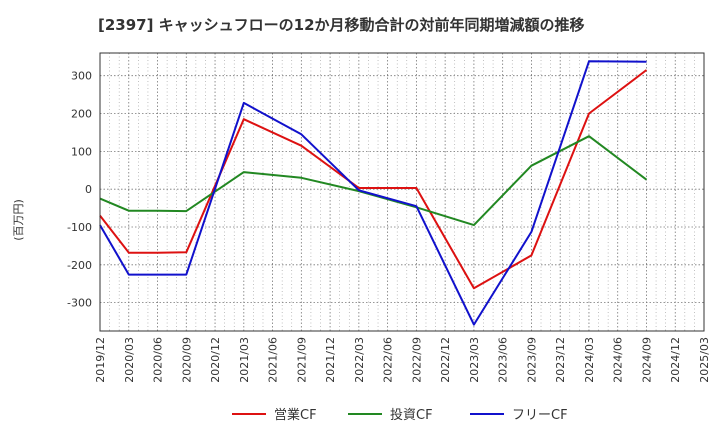  What do you see at coordinates (503, 360) in the screenshot?
I see `x-tick-label: 2023/06` at bounding box center [503, 360].